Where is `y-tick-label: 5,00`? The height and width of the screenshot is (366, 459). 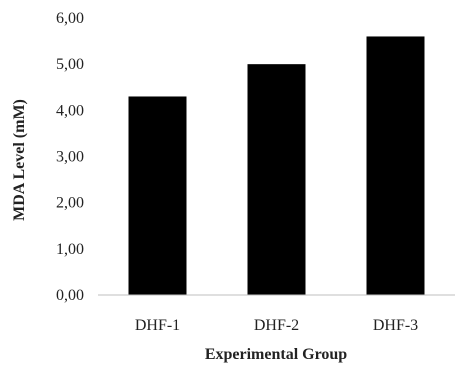 y-tick-label: 5,00 is located at coordinates (70, 64).